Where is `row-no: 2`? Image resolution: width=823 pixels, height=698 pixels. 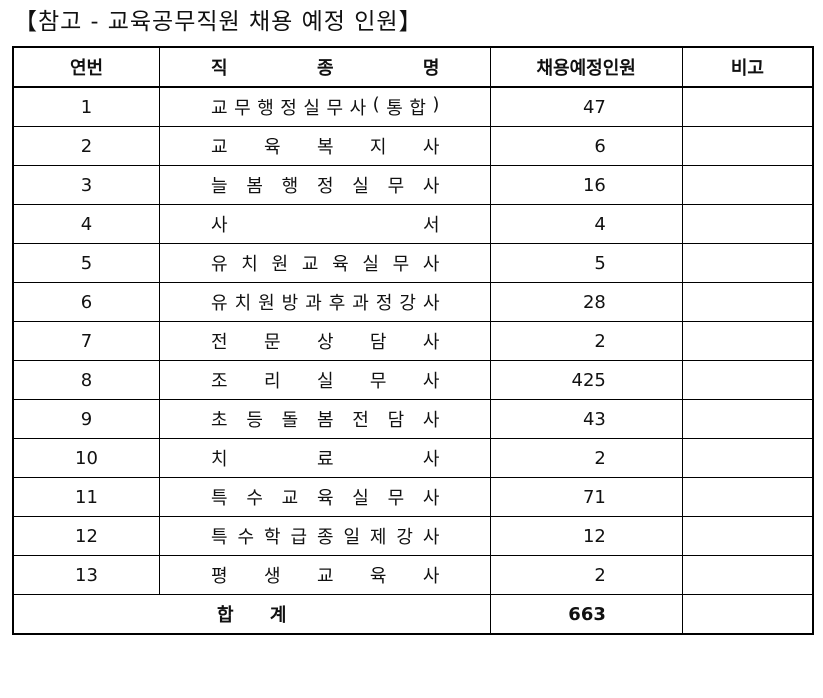 row-no: 2 is located at coordinates (86, 146).